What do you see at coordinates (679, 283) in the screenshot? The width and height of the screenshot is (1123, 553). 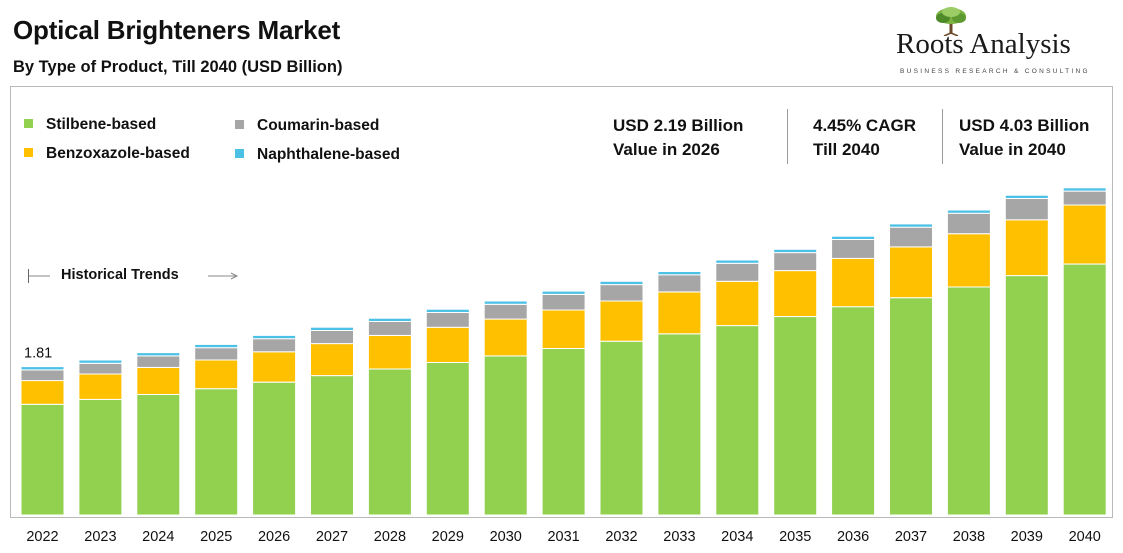 I see `bar-segment-coumarin-based-2033` at bounding box center [679, 283].